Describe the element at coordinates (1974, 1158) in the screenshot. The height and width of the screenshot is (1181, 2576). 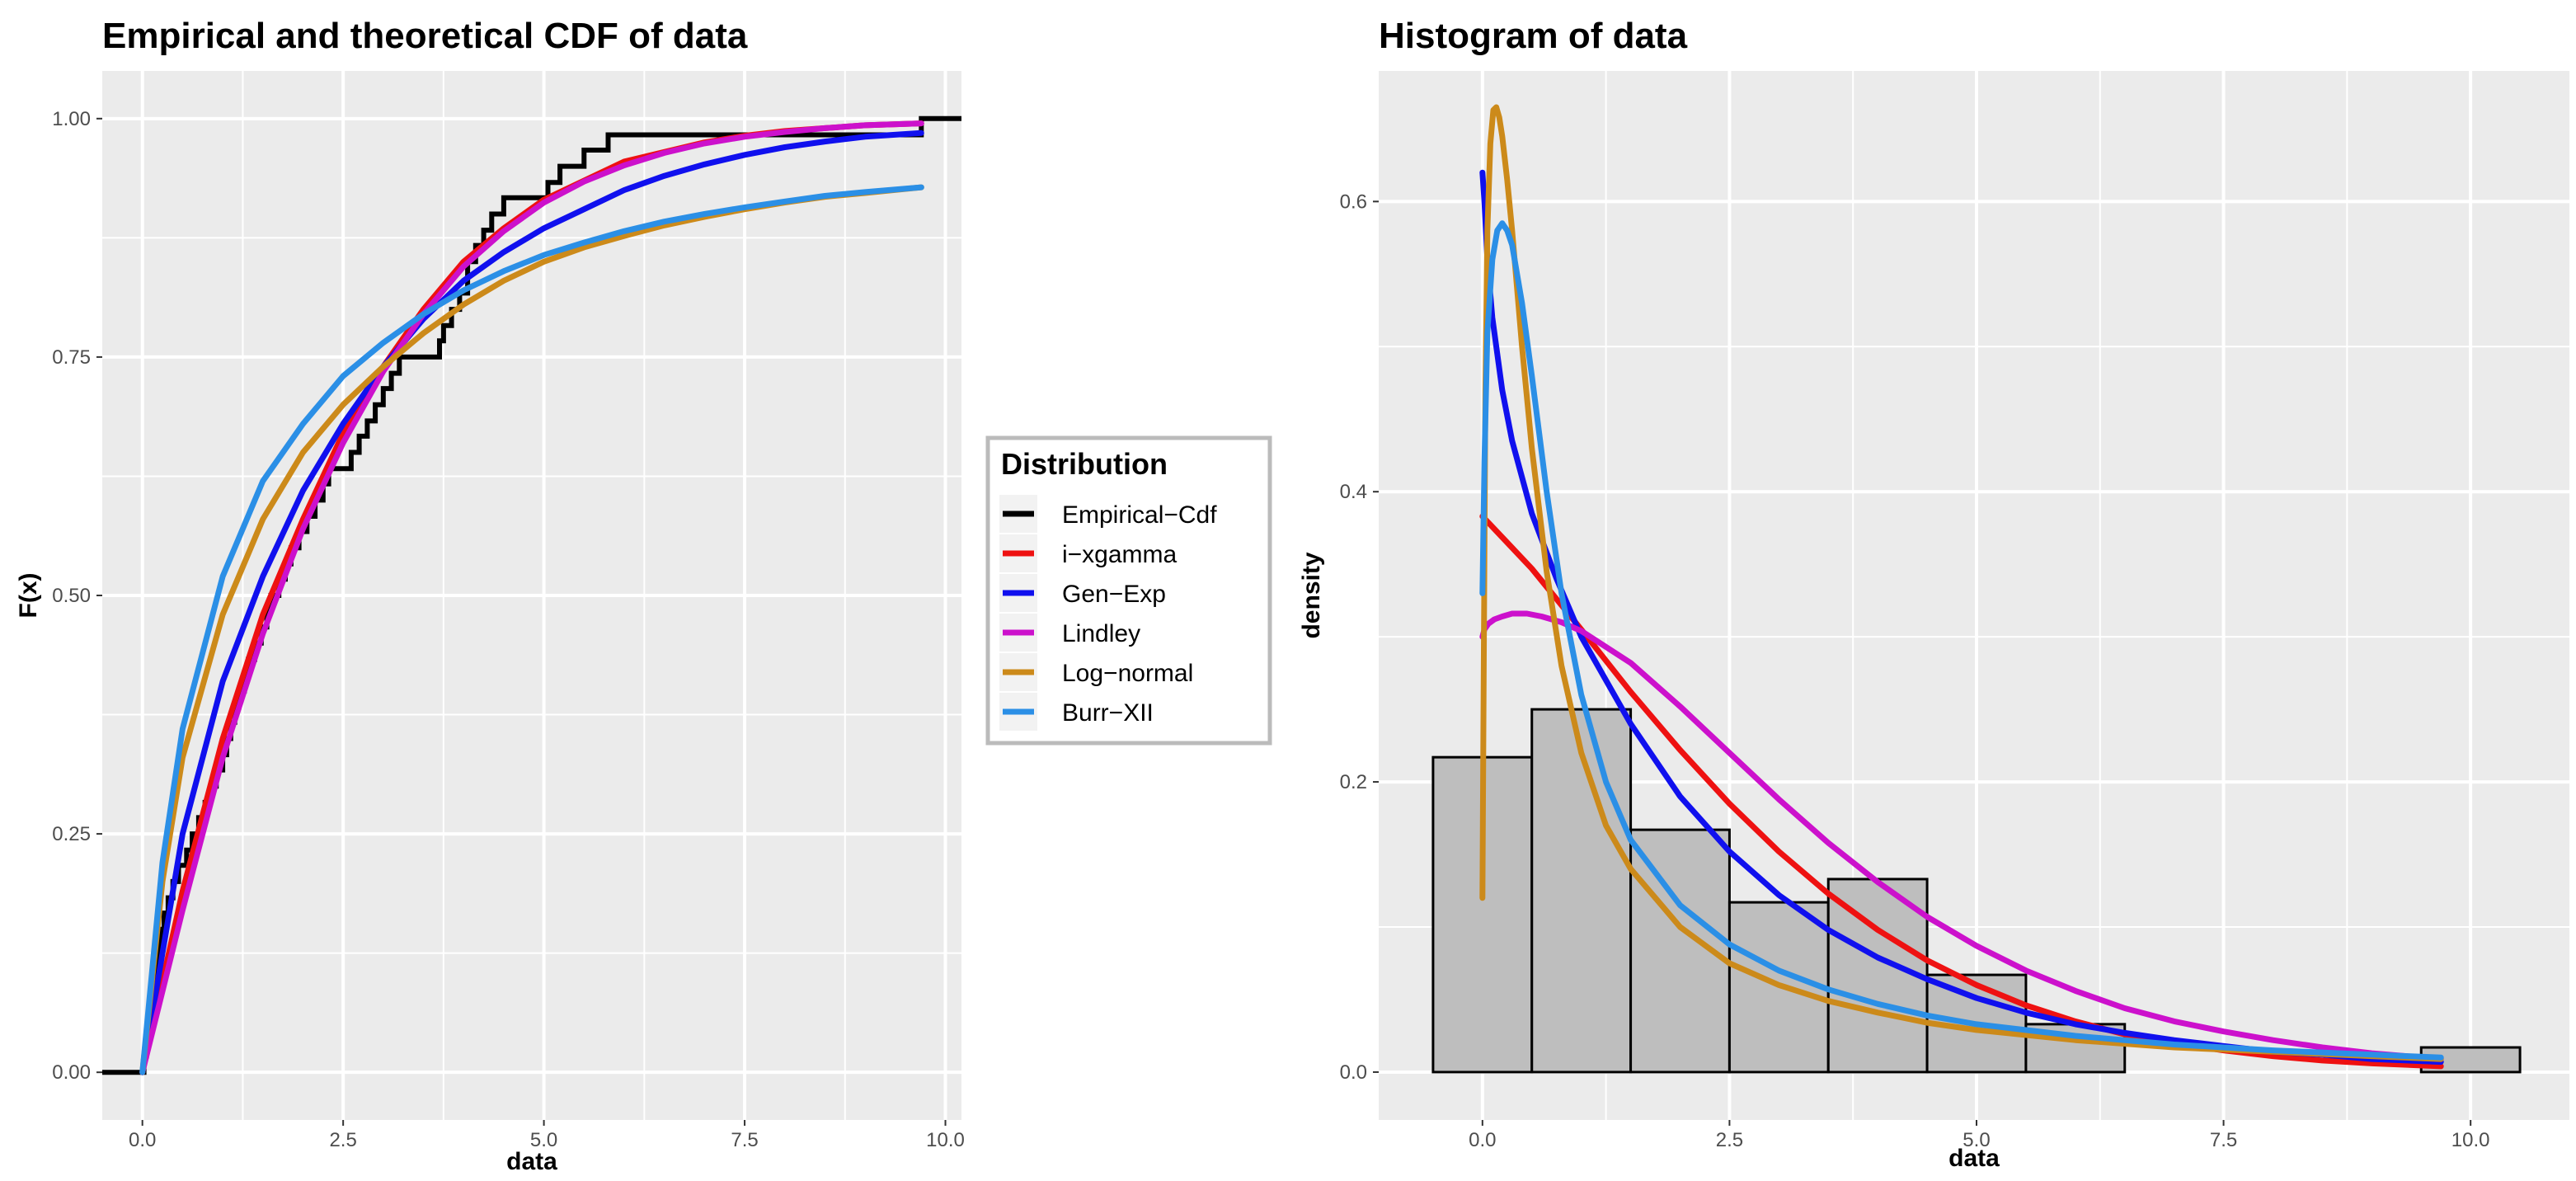
I see `histogram-x-axis-title: data` at that location.